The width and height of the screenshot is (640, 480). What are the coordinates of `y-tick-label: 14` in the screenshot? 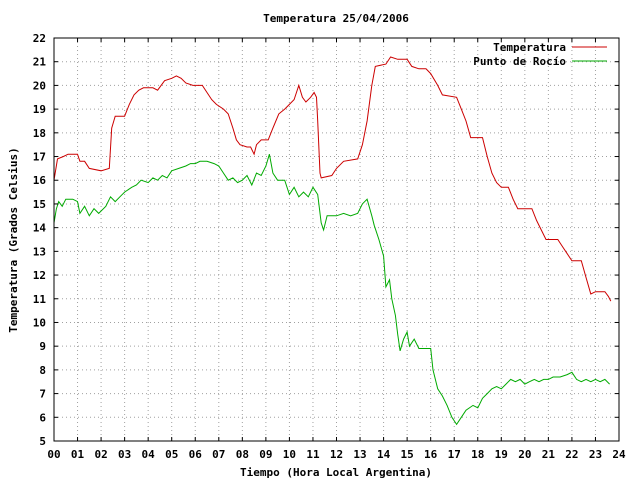 It's located at (40, 228).